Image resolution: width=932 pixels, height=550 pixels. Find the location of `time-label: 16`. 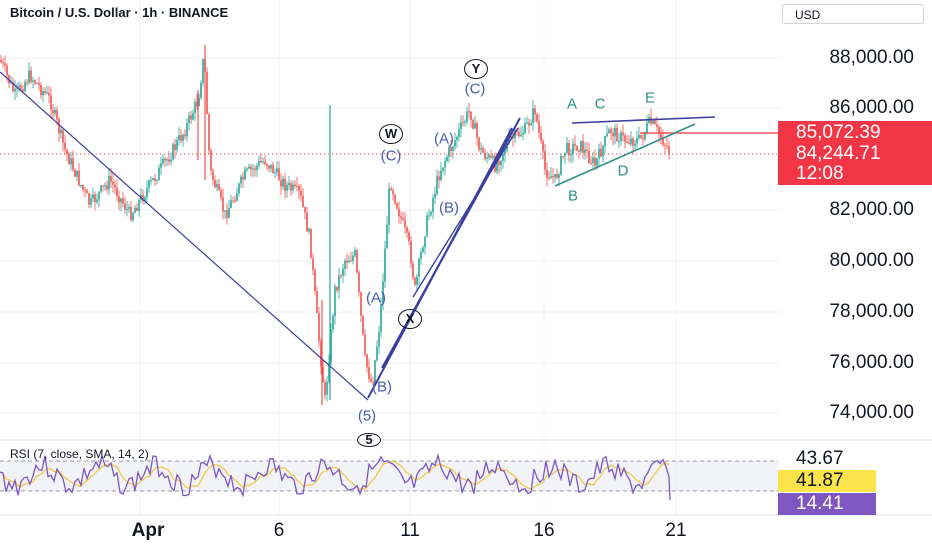

time-label: 16 is located at coordinates (544, 530).